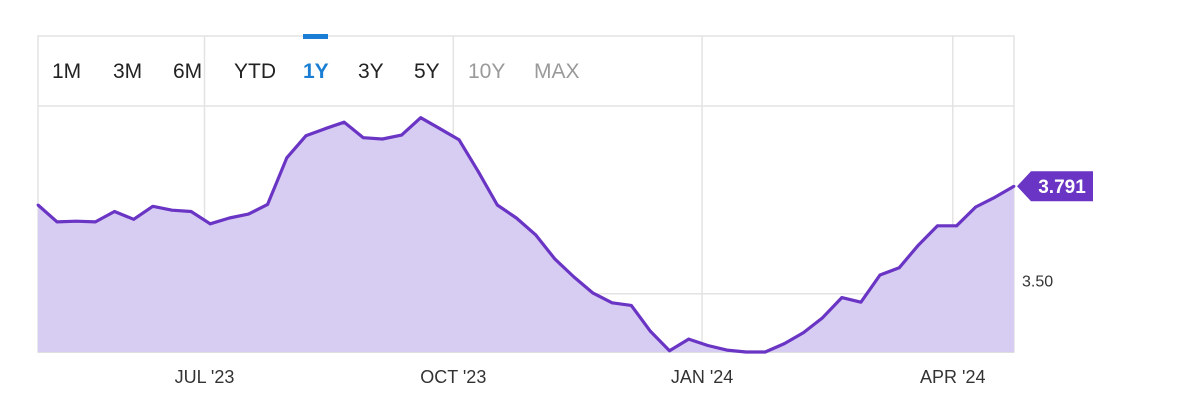 This screenshot has width=1200, height=405. Describe the element at coordinates (255, 71) in the screenshot. I see `range-option-ytd: YTD` at that location.